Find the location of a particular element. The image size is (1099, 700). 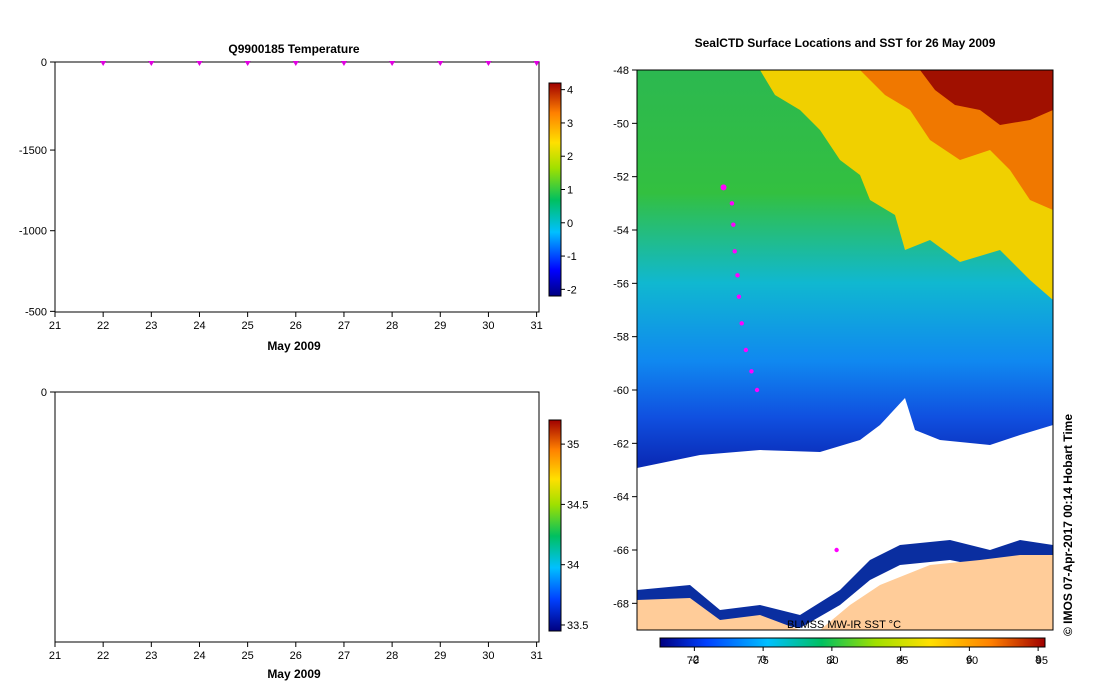

latitude-ticks: -48 -50 -52 -54 -56 -58 -60 -62 -64 -66 -68 is located at coordinates (625, 337).